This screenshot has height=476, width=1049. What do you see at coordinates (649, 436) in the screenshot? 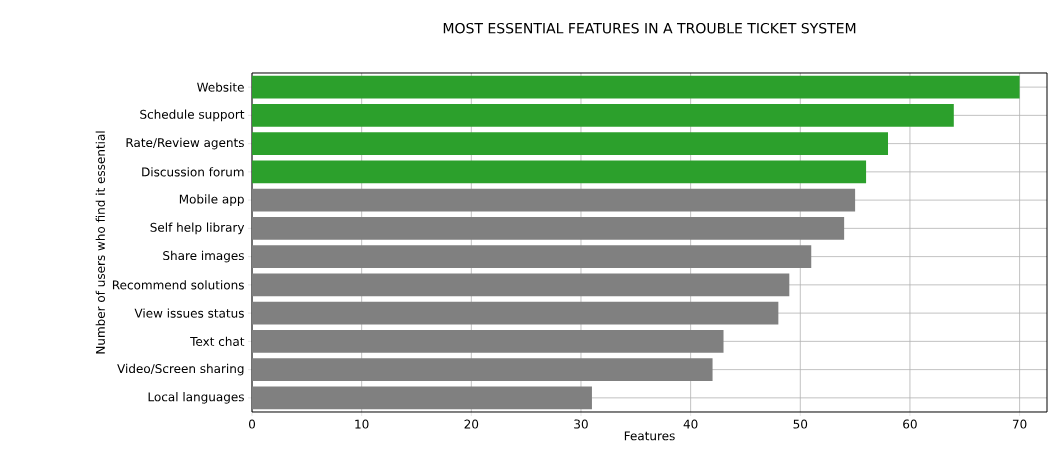
I see `x-axis-title: Features` at bounding box center [649, 436].